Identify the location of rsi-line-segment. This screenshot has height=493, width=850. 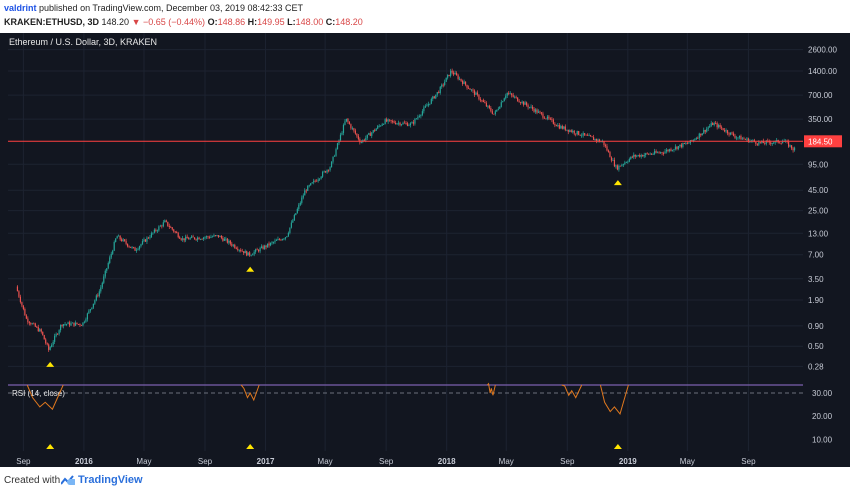
(250, 393).